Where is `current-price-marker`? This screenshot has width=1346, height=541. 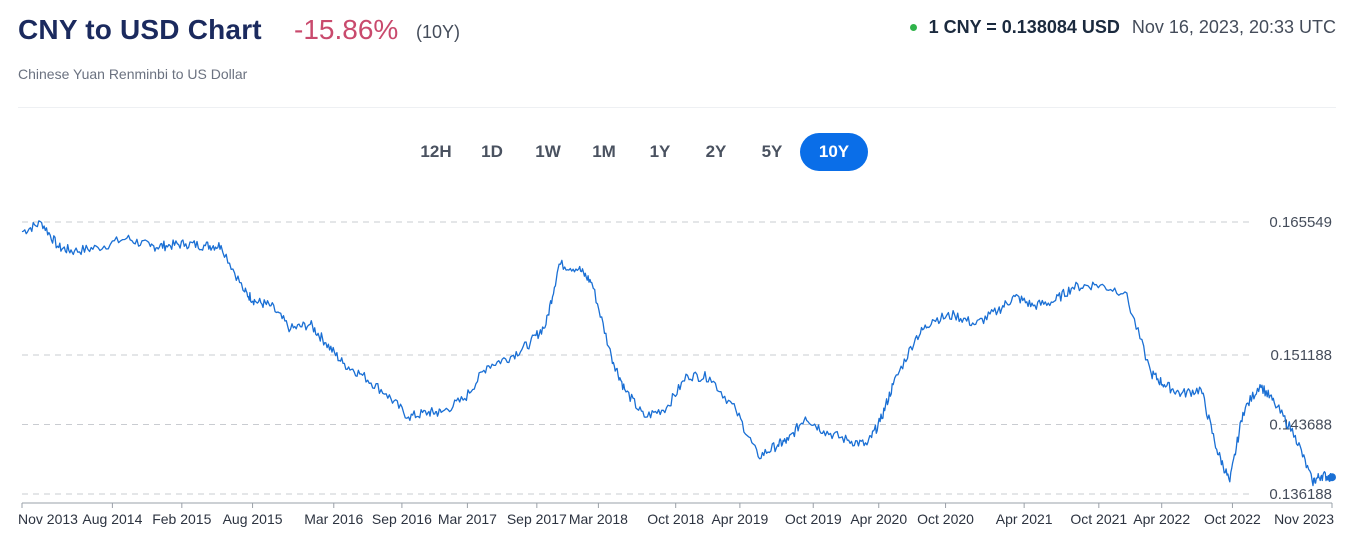
current-price-marker is located at coordinates (1332, 477).